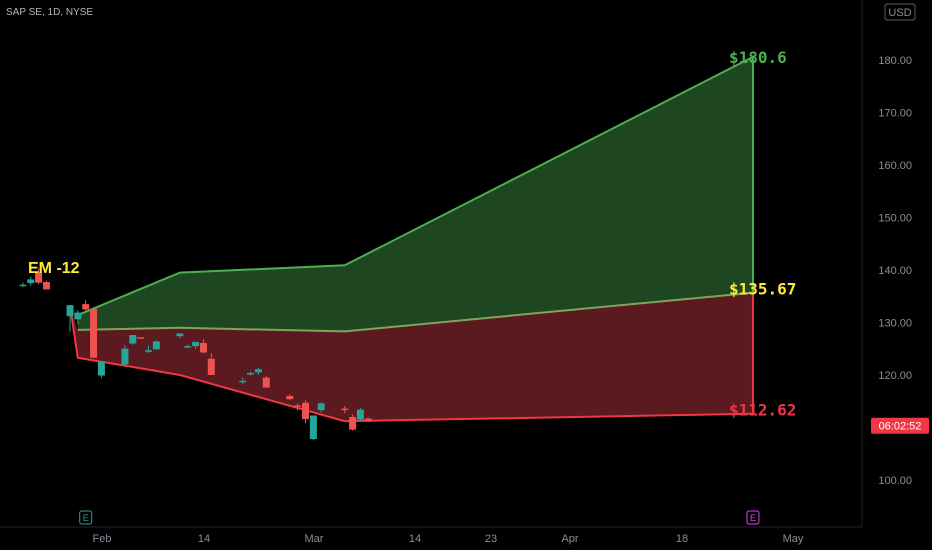  What do you see at coordinates (895, 61) in the screenshot?
I see `price-tick-label: 180.00` at bounding box center [895, 61].